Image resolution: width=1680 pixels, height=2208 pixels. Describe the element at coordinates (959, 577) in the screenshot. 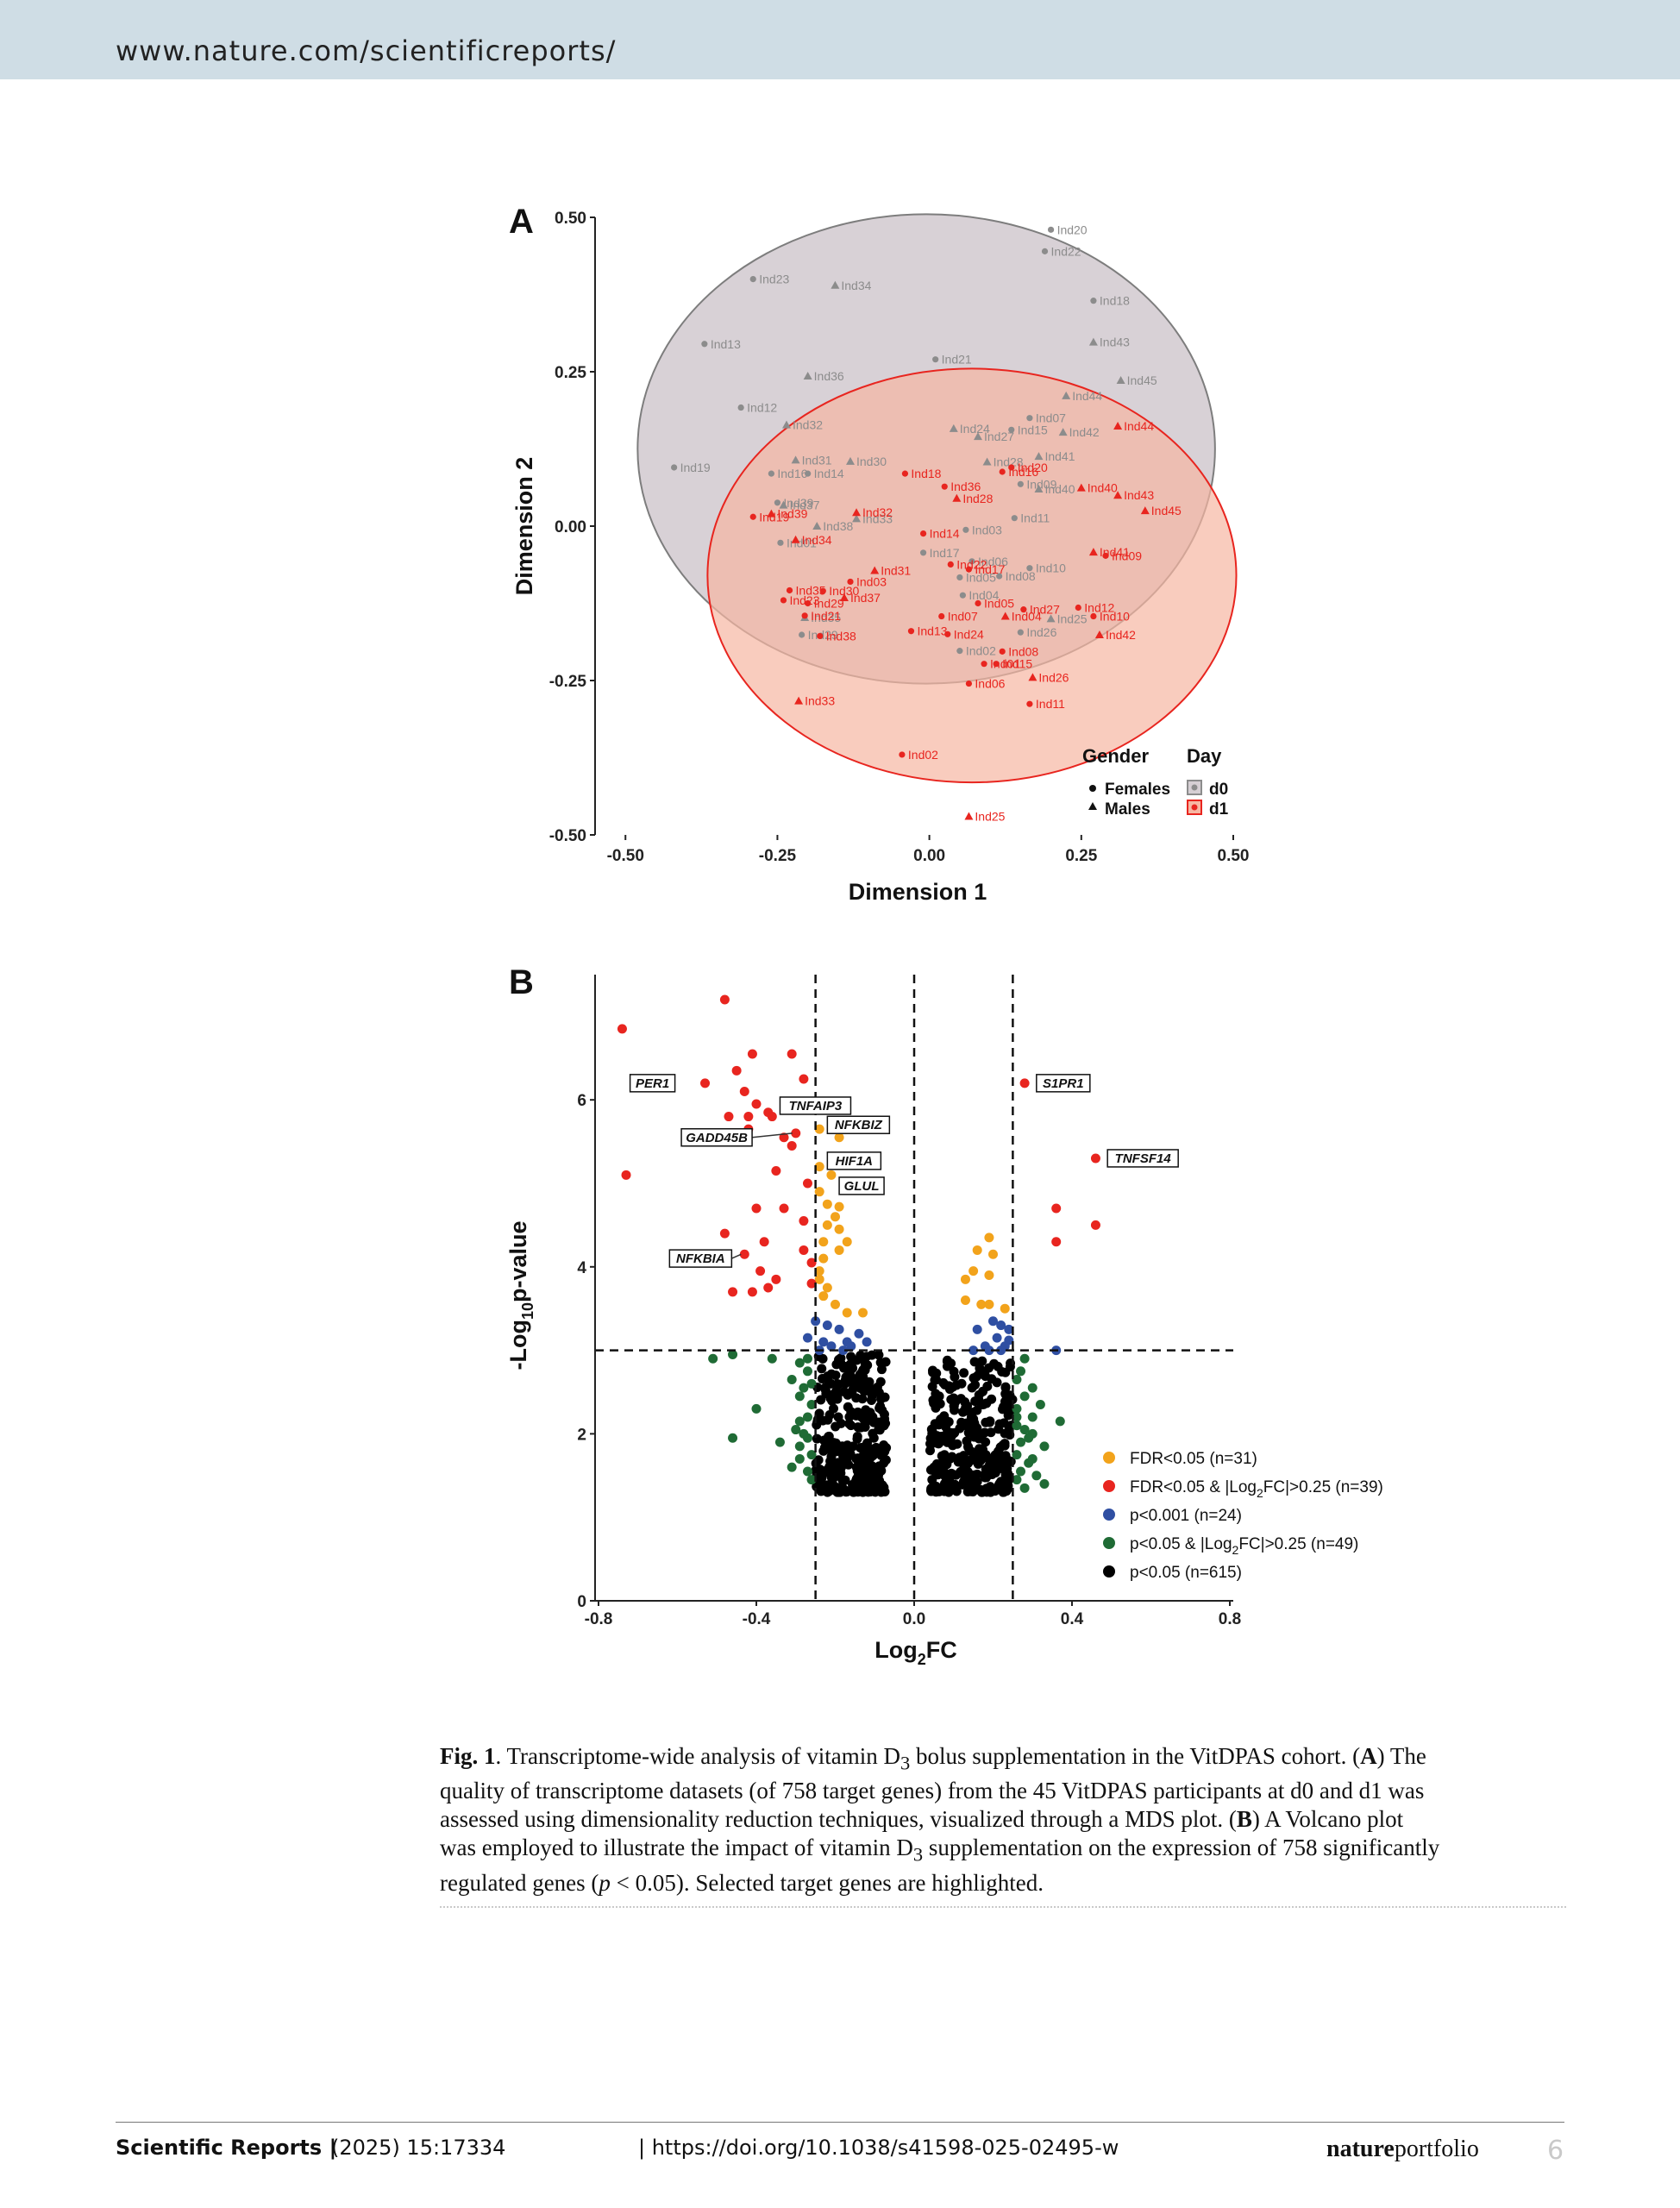

I see `point-d0-Ind05` at that location.